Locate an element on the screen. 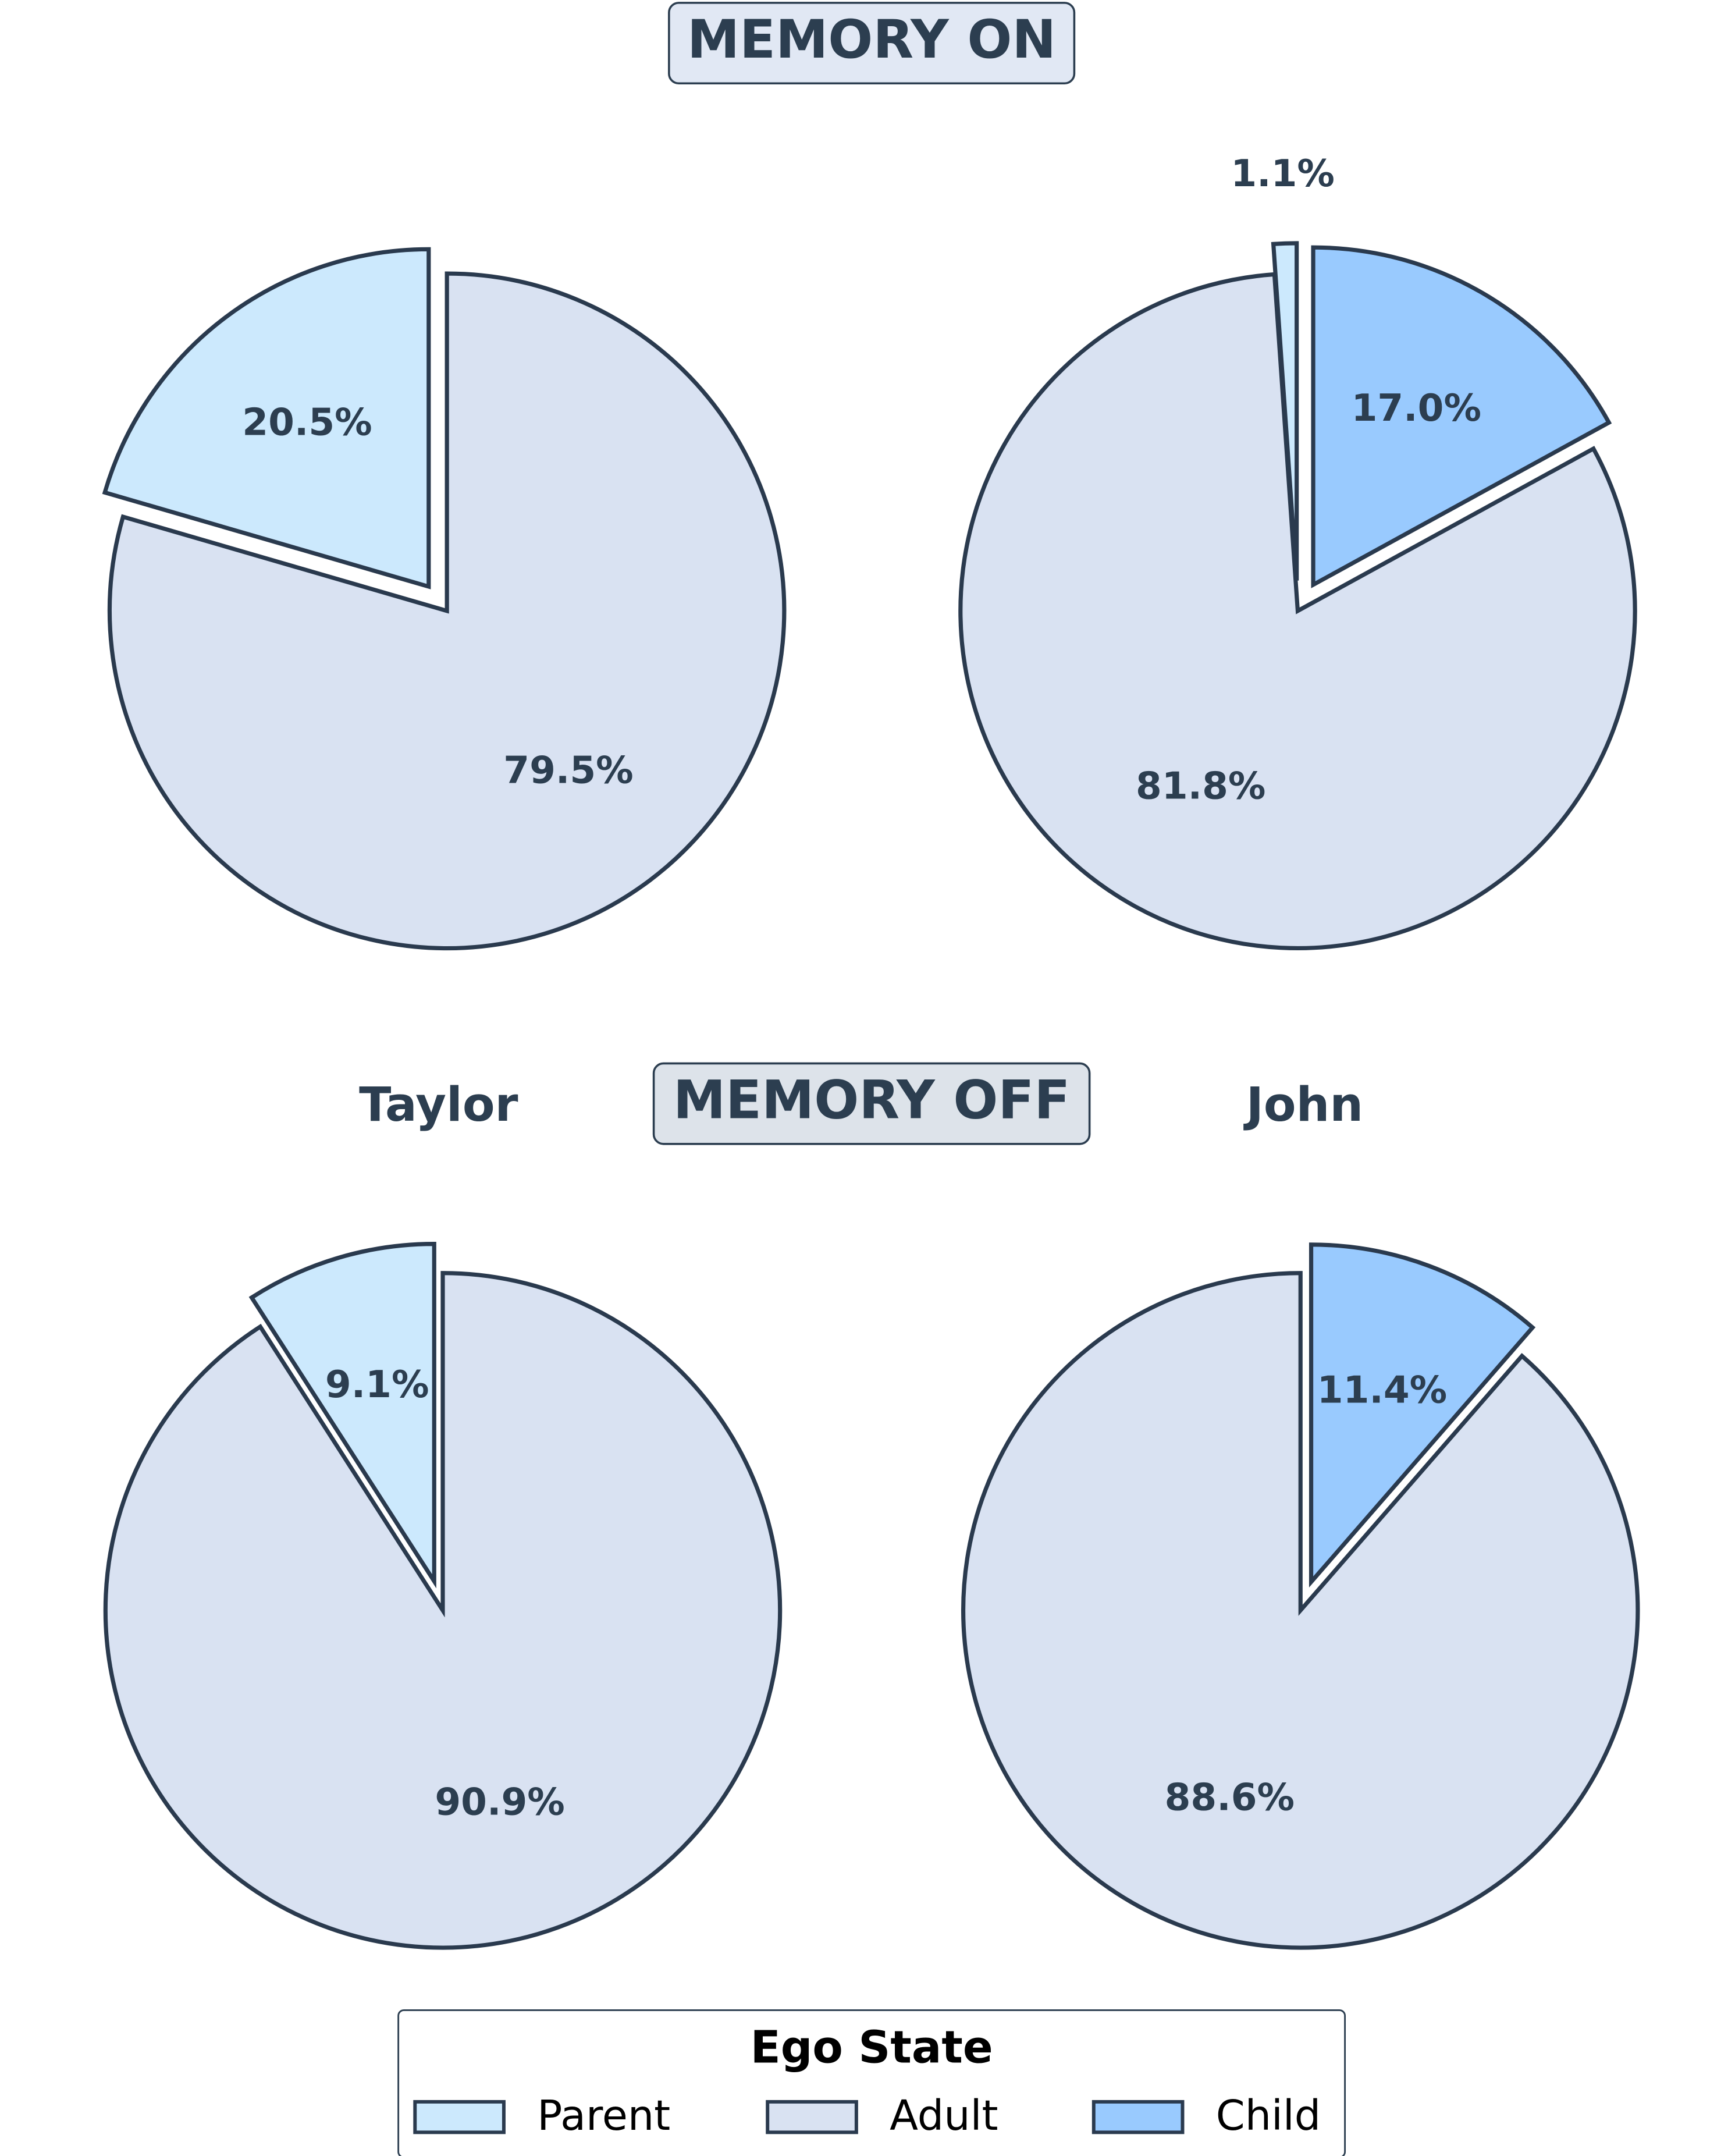 This screenshot has height=2156, width=1728. column-title: Taylor is located at coordinates (438, 1105).